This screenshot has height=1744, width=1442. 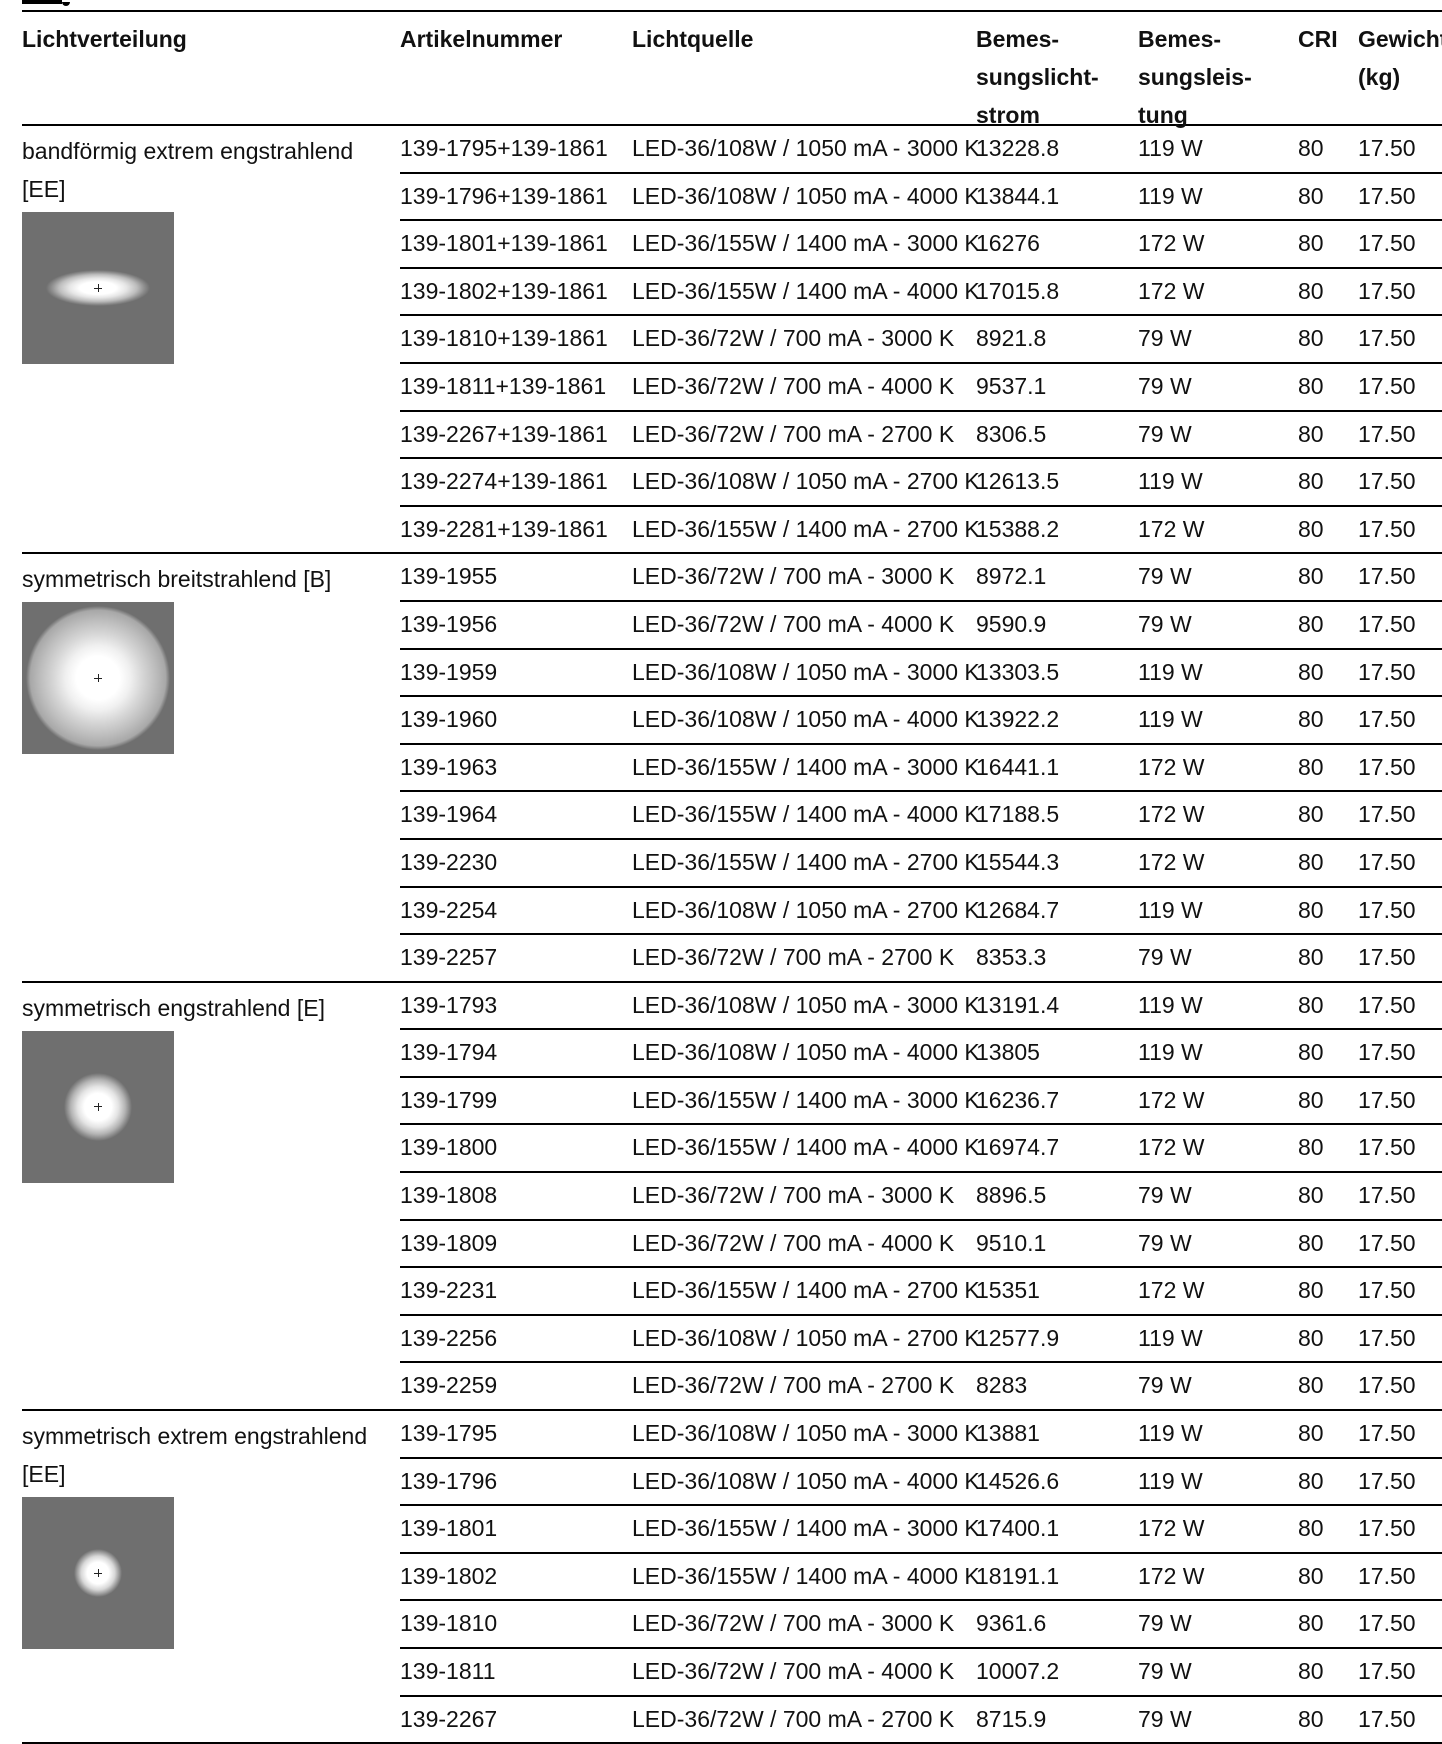 I want to click on lichtstrom-cell: 17400.1, so click(x=1018, y=1528).